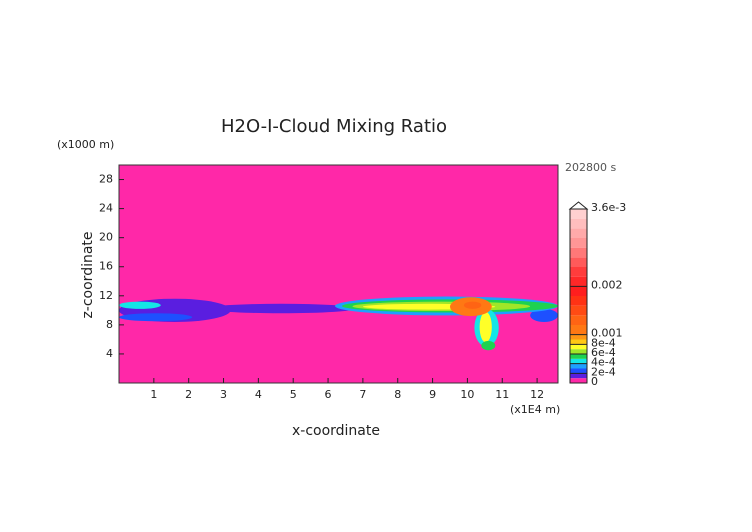 This screenshot has height=532, width=752. What do you see at coordinates (578, 205) in the screenshot?
I see `colorbar-arrow` at bounding box center [578, 205].